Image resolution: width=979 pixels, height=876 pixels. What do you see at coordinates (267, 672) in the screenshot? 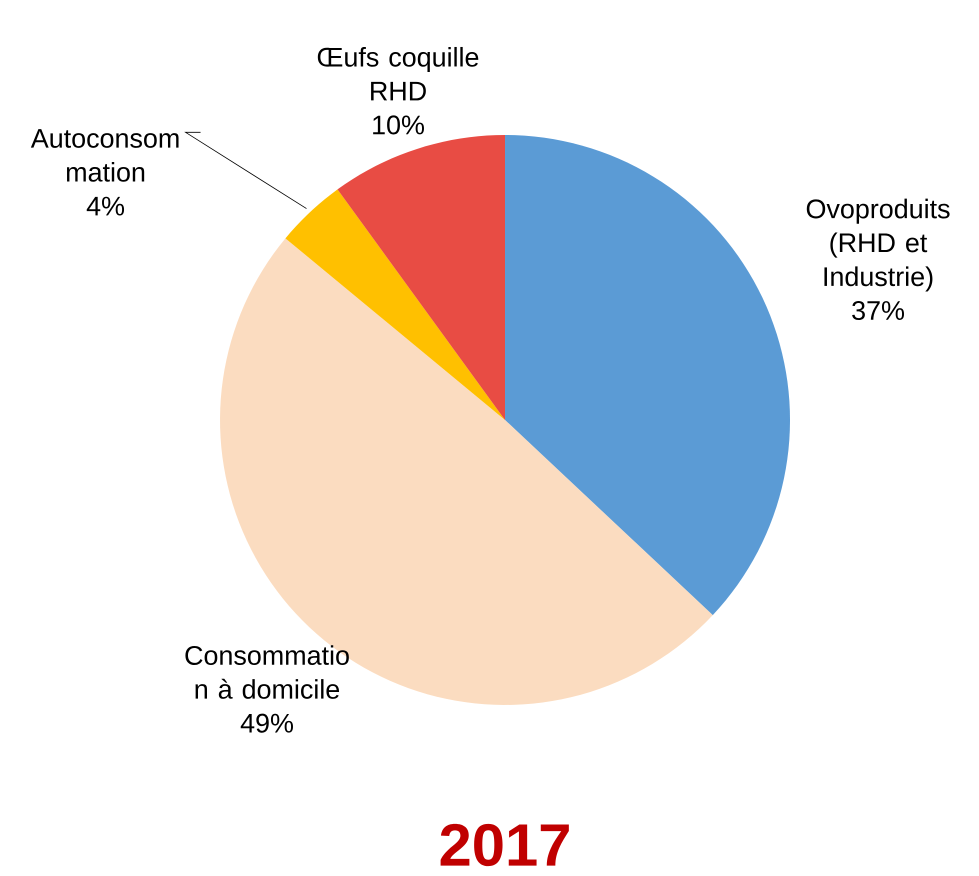
I see `slice-label: Consommatio n à domicile` at bounding box center [267, 672].